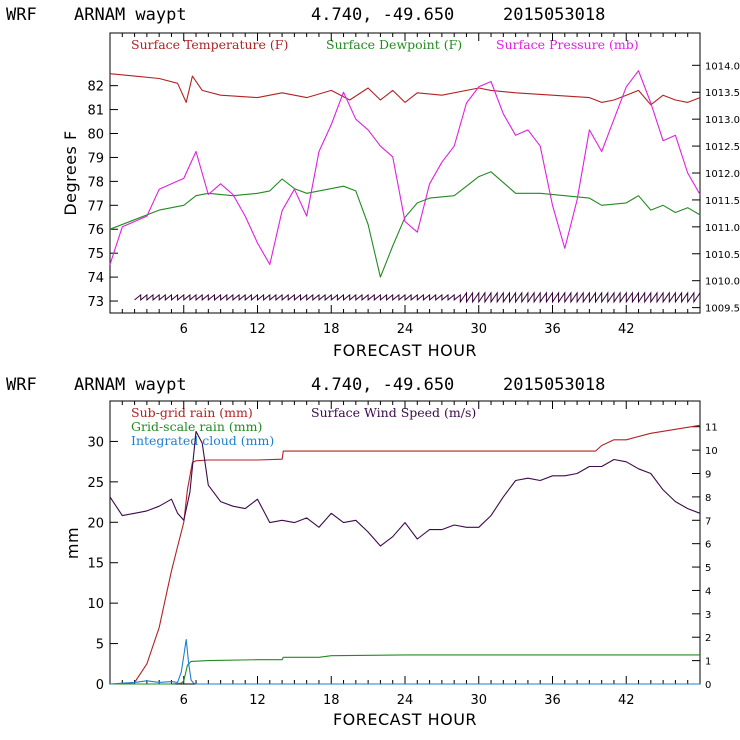 The image size is (740, 740). What do you see at coordinates (708, 498) in the screenshot?
I see `y2-tick-label: 8` at bounding box center [708, 498].